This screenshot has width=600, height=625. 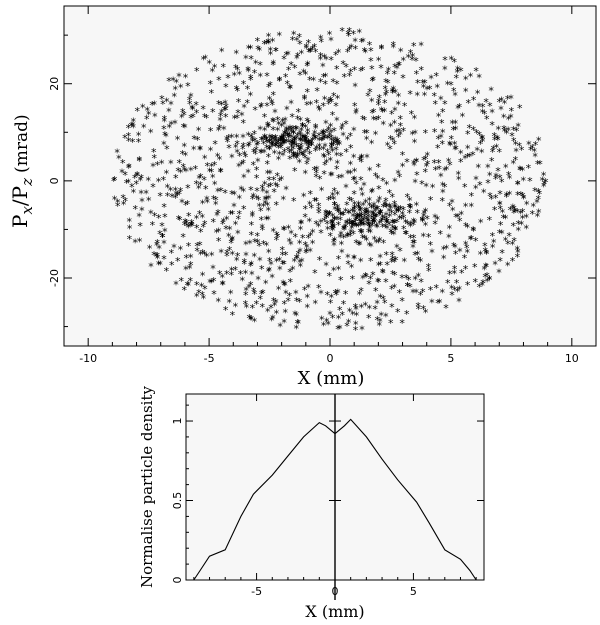 I want to click on scatter-x-tick-label: 5, so click(x=450, y=358).